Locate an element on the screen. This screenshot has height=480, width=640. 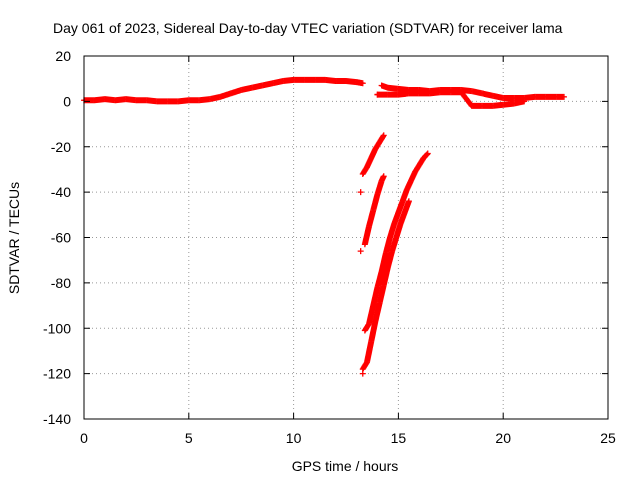
y-tick-label: -60 is located at coordinates (61, 238).